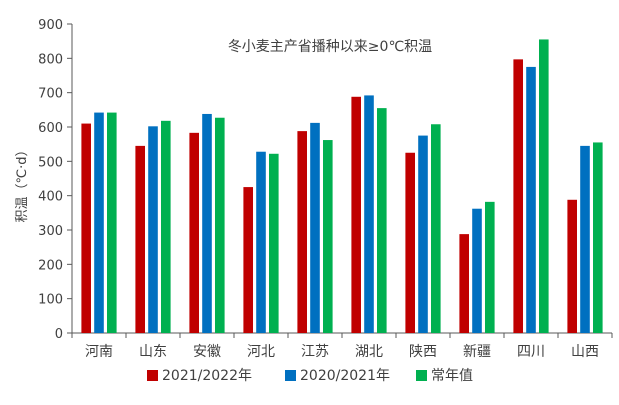  What do you see at coordinates (50, 162) in the screenshot?
I see `y-tick-label: 500` at bounding box center [50, 162].